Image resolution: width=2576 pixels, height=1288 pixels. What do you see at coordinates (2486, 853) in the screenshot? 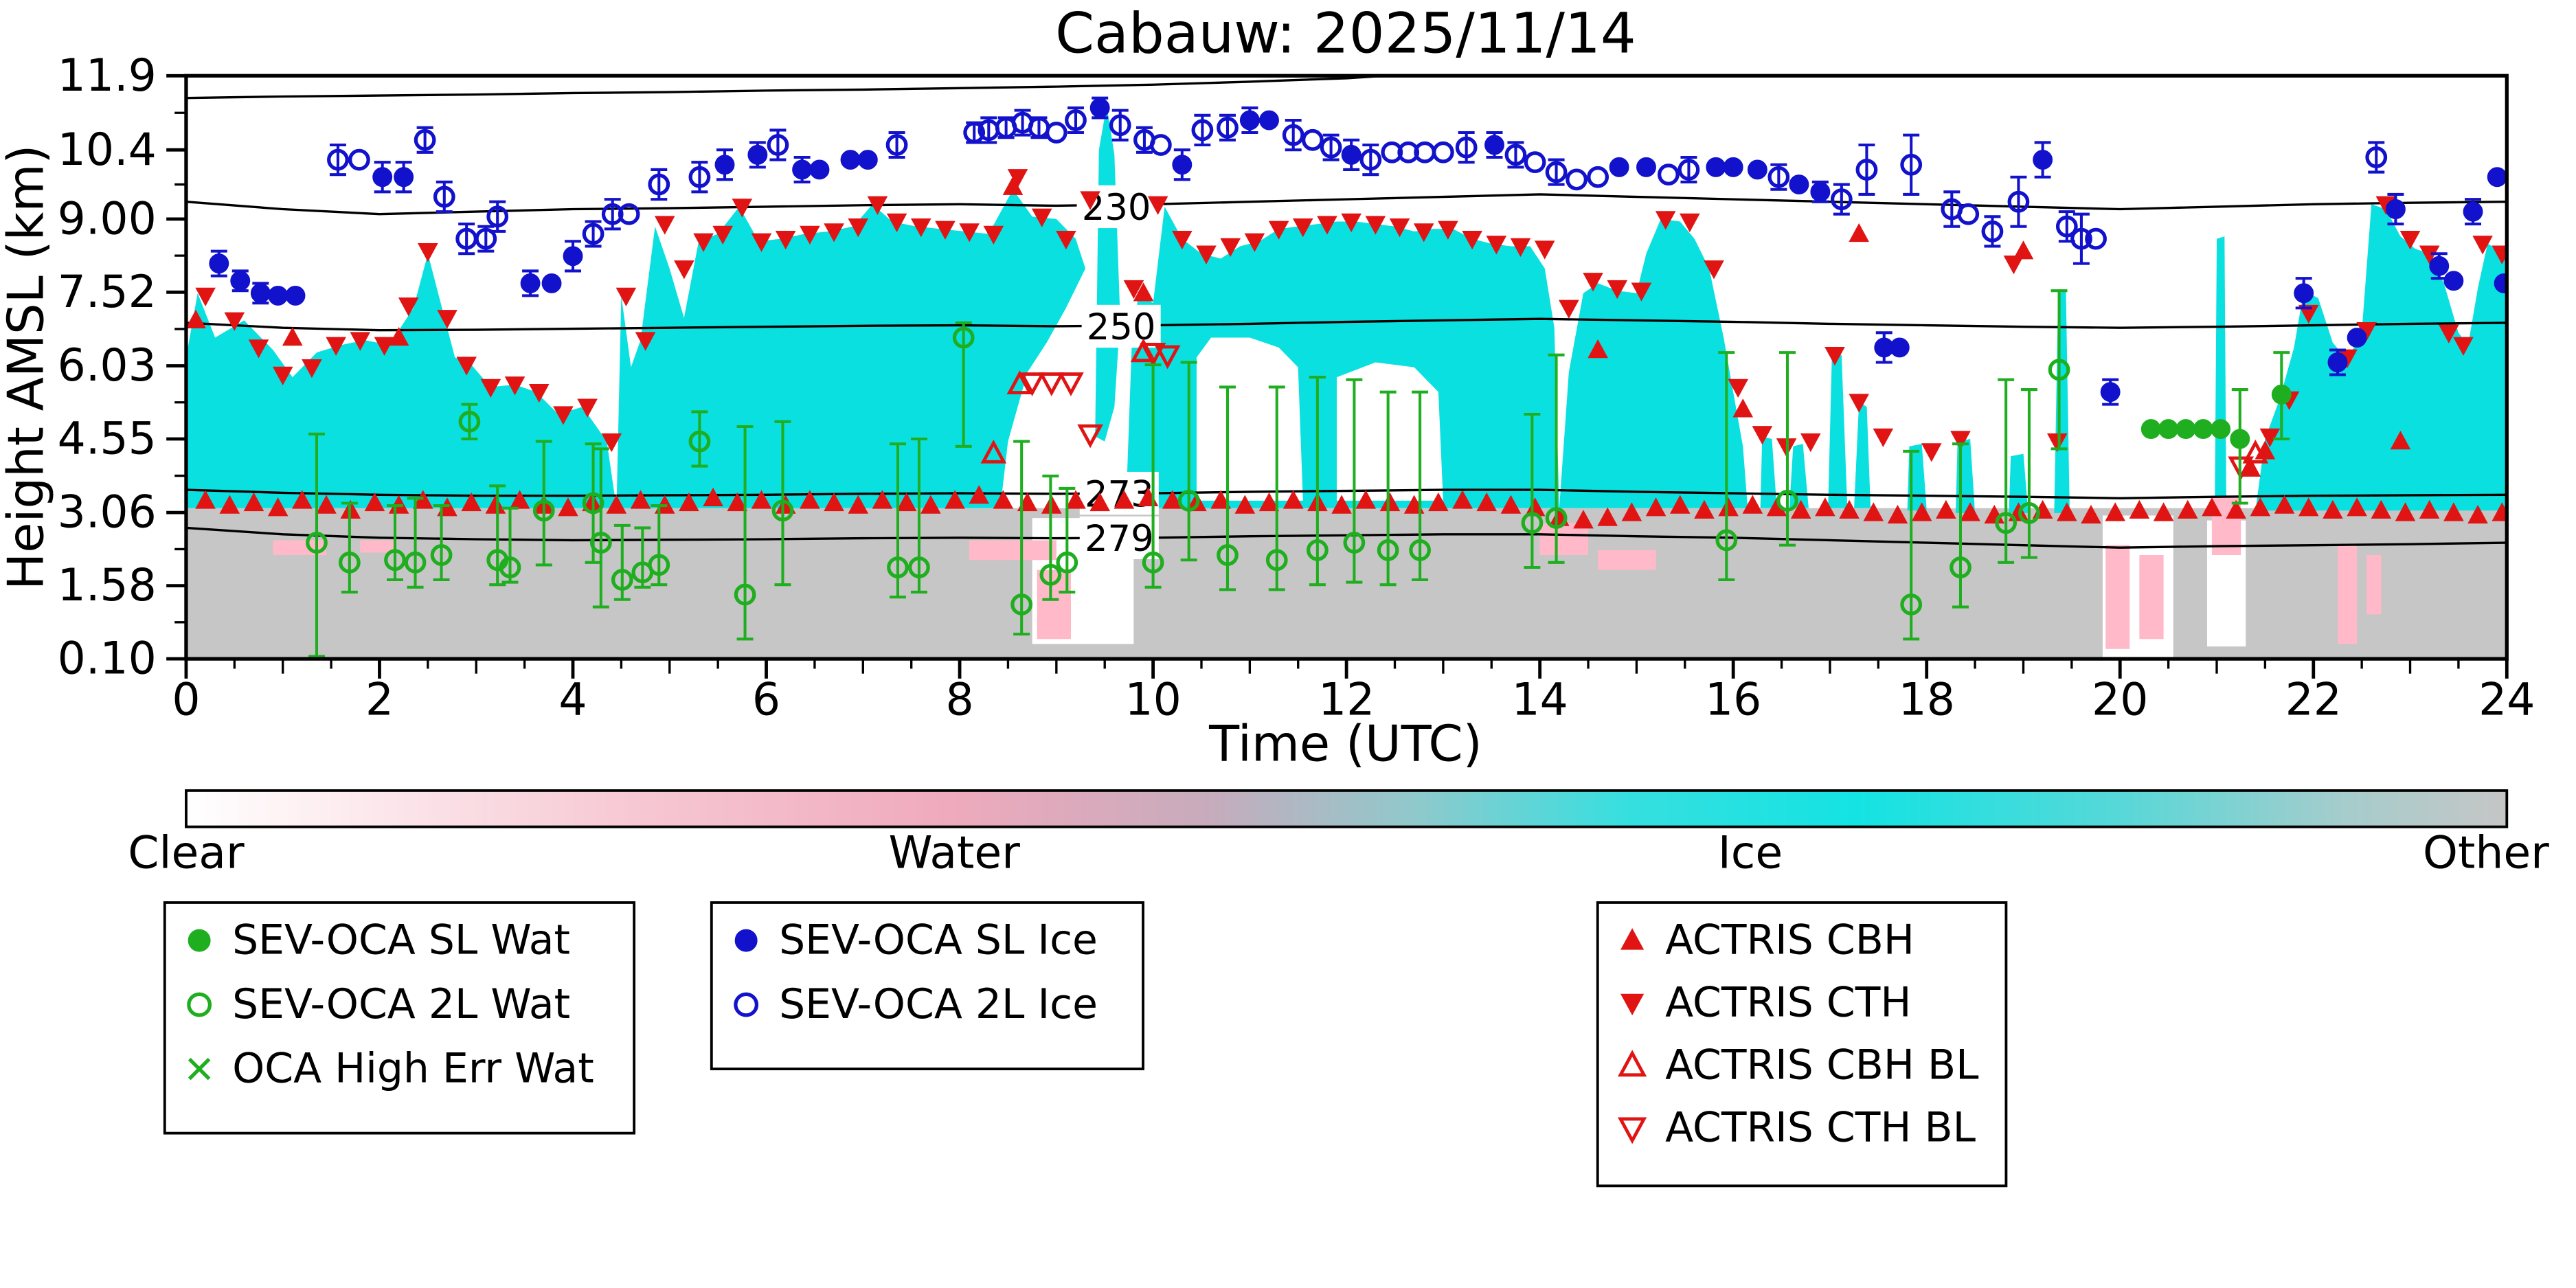
I see `colorbar-label-other: Other` at bounding box center [2486, 853].